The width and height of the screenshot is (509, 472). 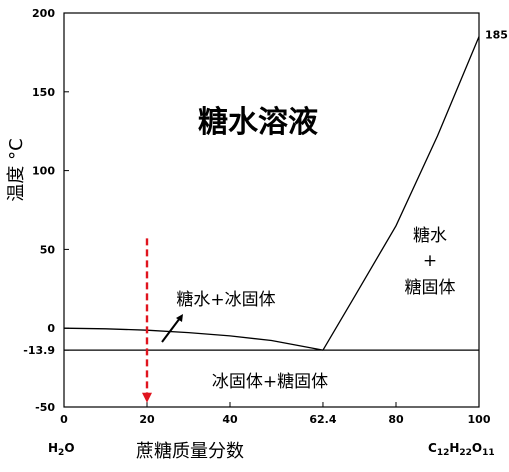 What do you see at coordinates (496, 35) in the screenshot?
I see `melting-point-label: 185` at bounding box center [496, 35].